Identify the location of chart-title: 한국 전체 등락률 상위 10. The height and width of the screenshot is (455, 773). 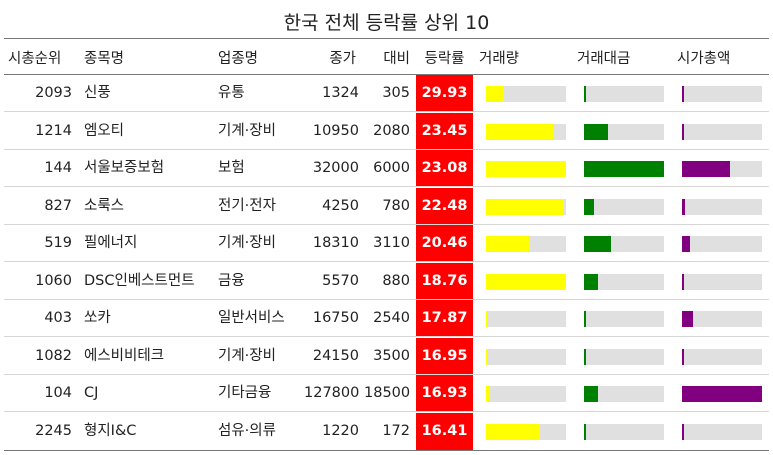
(386, 23).